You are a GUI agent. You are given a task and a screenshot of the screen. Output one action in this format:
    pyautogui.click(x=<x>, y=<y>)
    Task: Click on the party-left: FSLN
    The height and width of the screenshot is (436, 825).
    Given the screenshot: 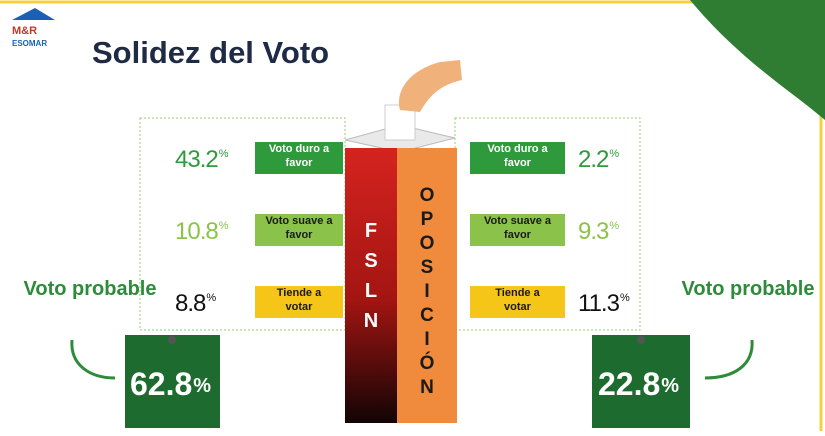 What is the action you would take?
    pyautogui.click(x=371, y=280)
    